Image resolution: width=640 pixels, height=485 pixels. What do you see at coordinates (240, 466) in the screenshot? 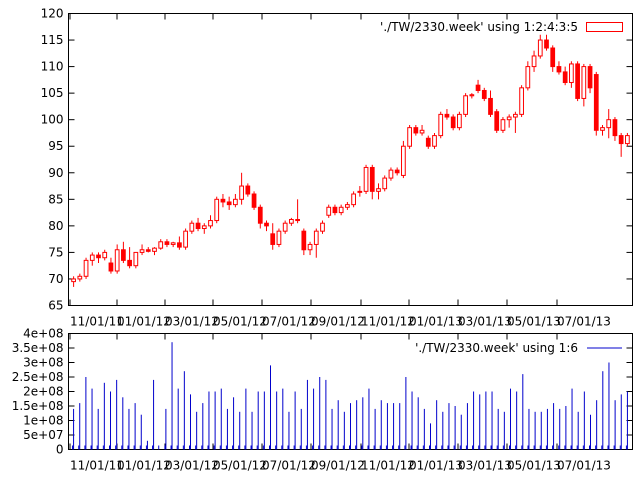
I see `volume-x-tick-label: 05/01/12` at bounding box center [240, 466].